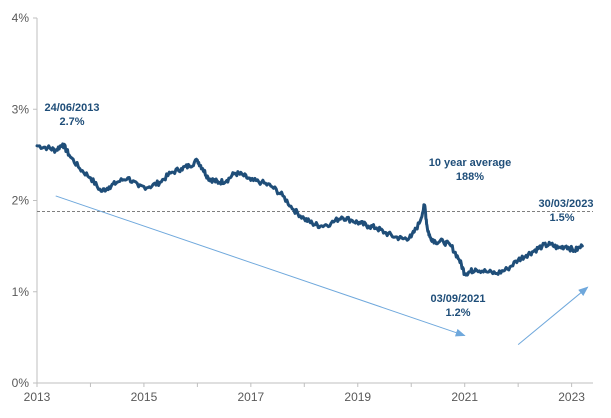 This screenshot has width=611, height=418. I want to click on x-tick-label: 2021, so click(464, 397).